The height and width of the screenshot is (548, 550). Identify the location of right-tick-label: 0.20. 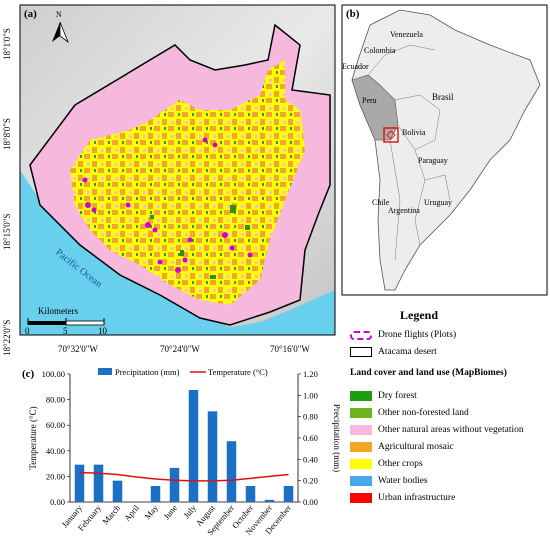
(310, 481).